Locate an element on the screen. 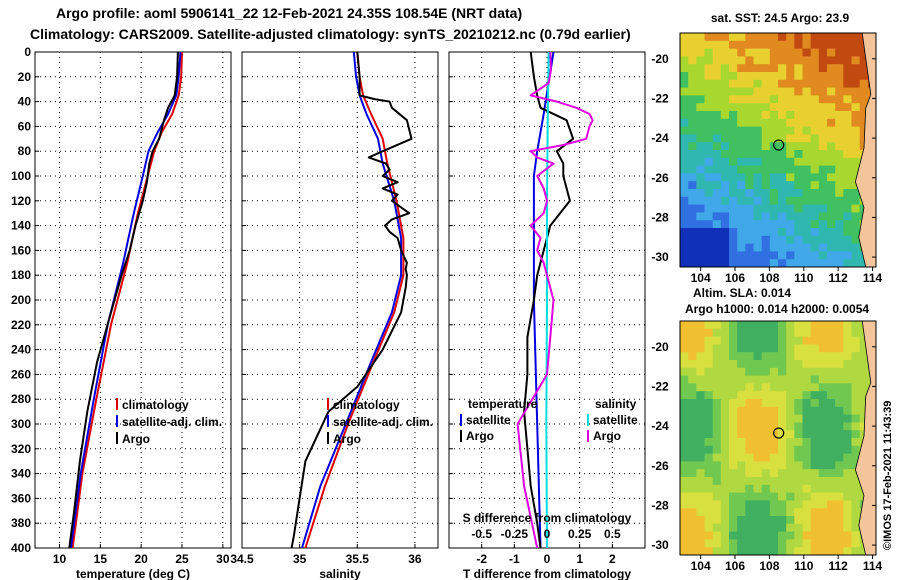 Image resolution: width=900 pixels, height=580 pixels. sla-map-title-line1: Altim. SLA: 0.014 is located at coordinates (742, 293).